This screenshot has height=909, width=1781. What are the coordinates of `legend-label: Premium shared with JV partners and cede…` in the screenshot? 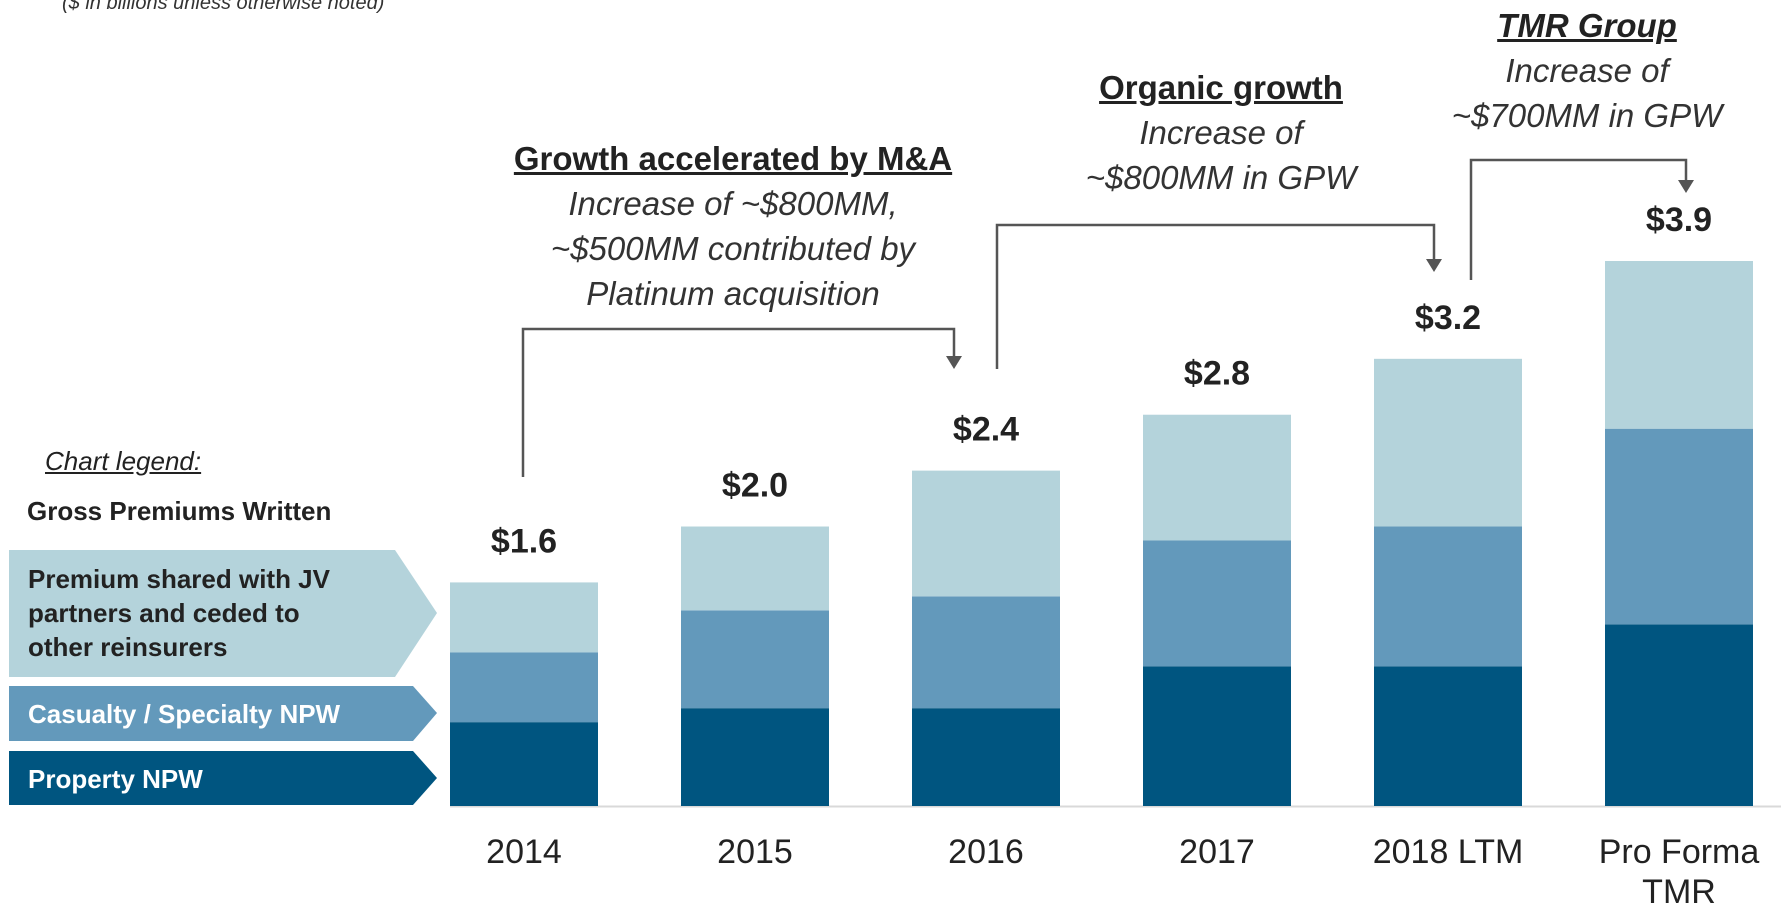 It's located at (179, 613).